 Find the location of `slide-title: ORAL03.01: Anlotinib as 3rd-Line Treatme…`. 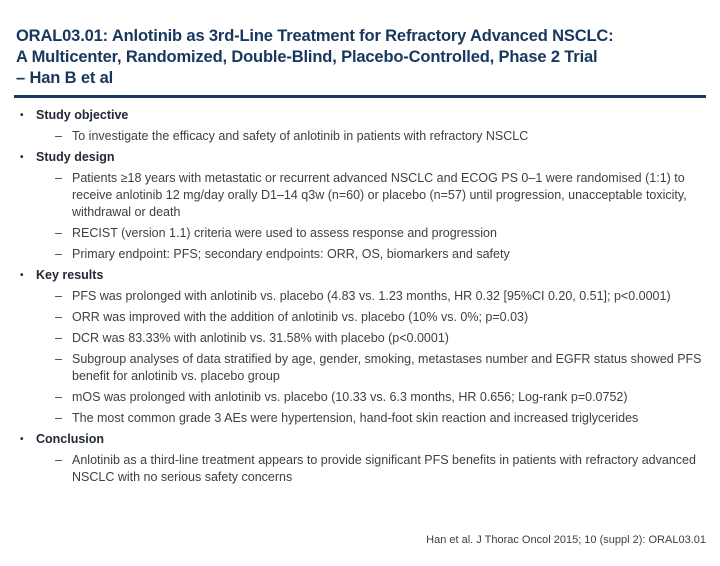

slide-title: ORAL03.01: Anlotinib as 3rd-Line Treatme… is located at coordinates (361, 57).